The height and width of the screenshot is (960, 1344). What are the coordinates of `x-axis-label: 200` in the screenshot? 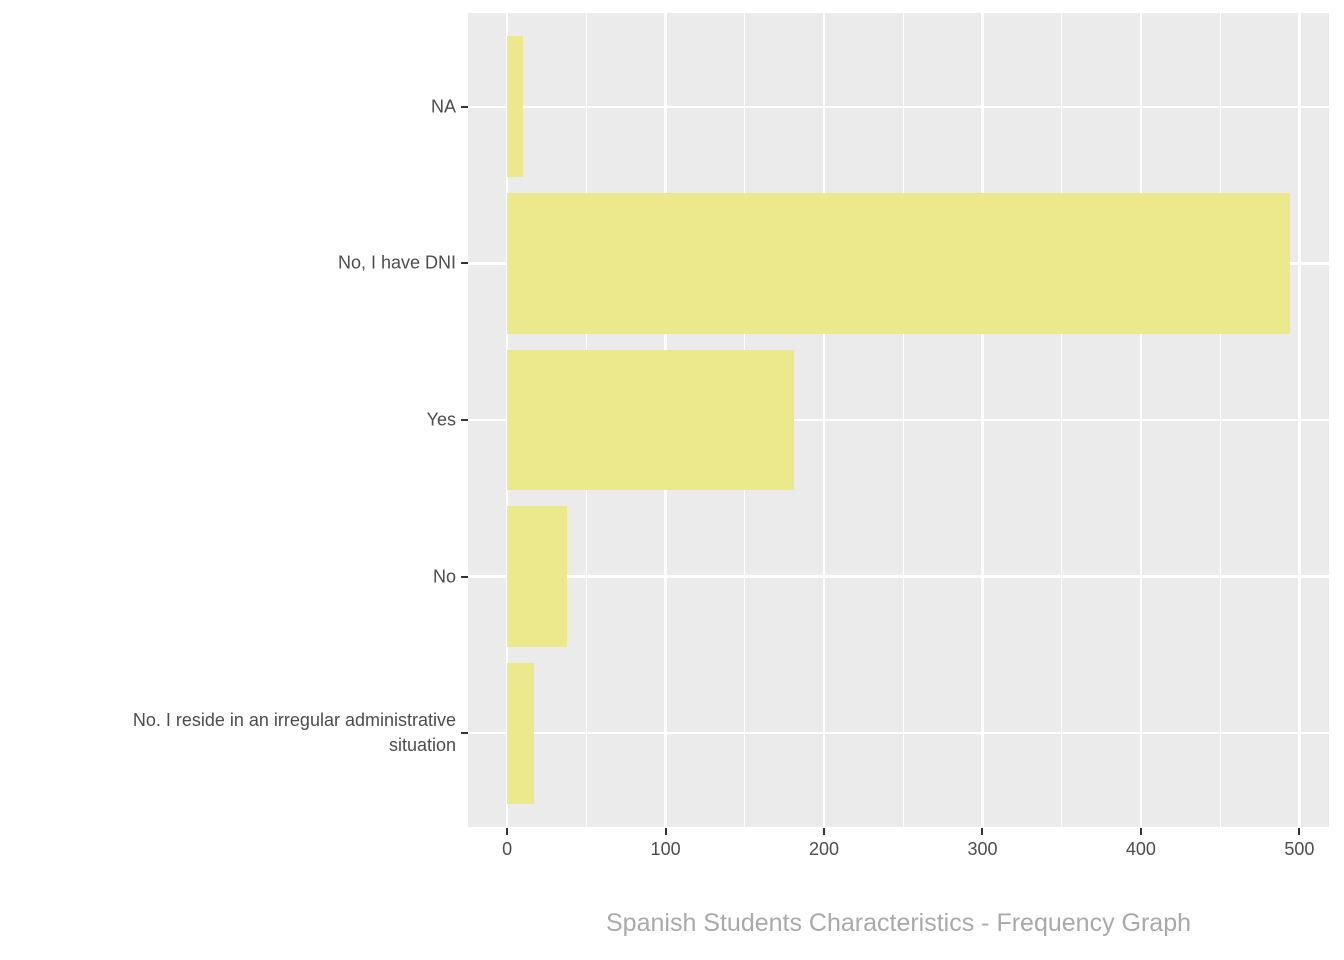 It's located at (824, 849).